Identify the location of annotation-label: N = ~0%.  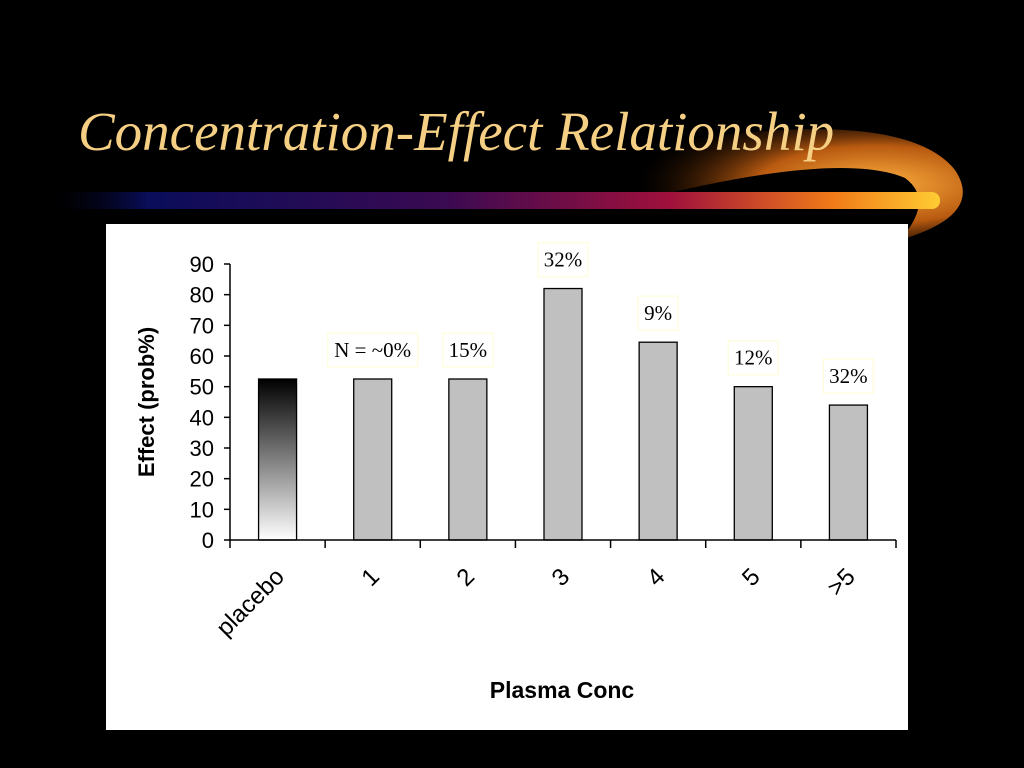
(372, 350).